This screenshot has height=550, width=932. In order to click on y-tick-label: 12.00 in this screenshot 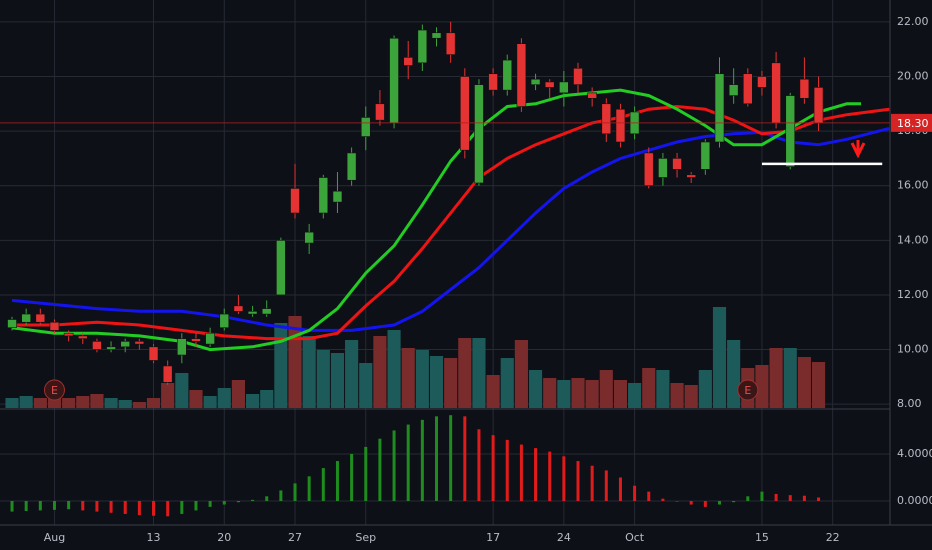, I will do `click(913, 294)`.